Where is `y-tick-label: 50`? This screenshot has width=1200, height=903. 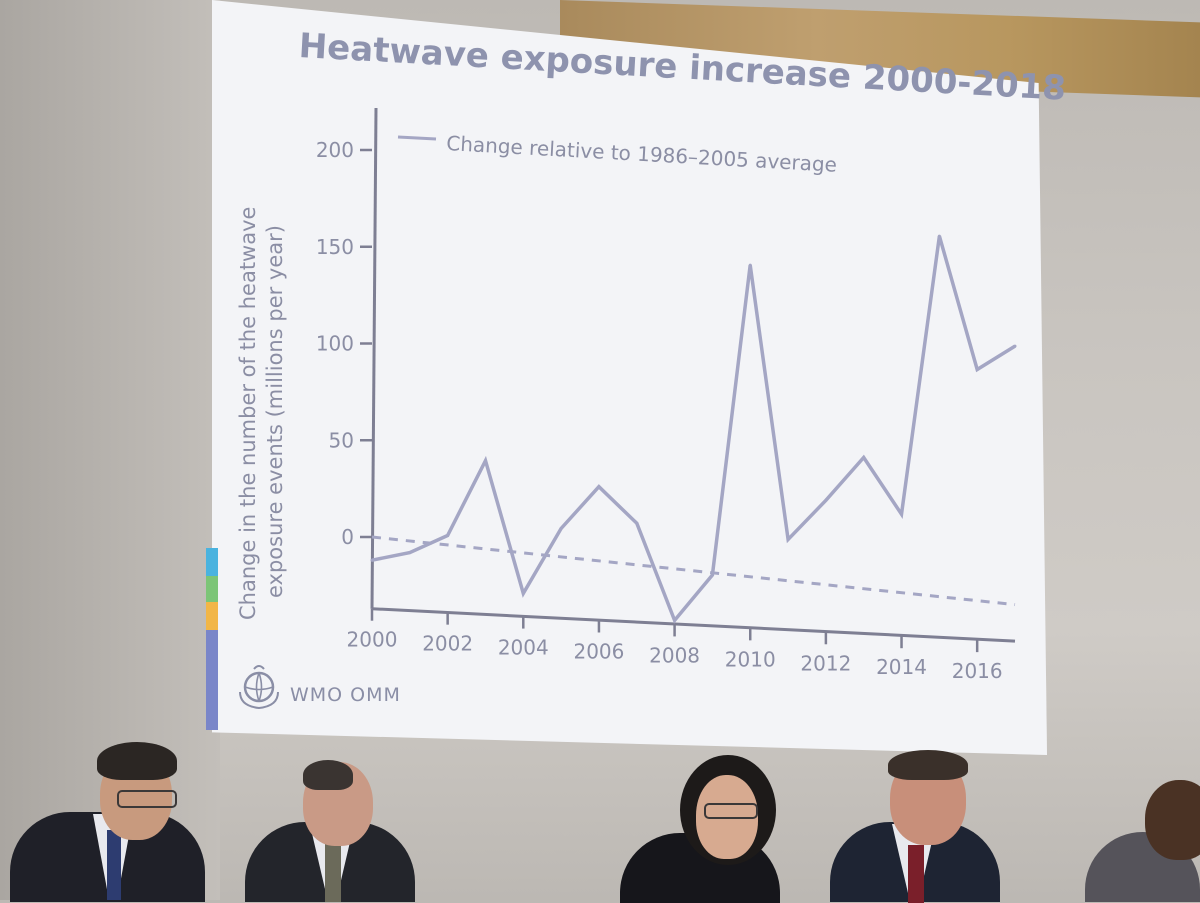
y-tick-label: 50 is located at coordinates (341, 440).